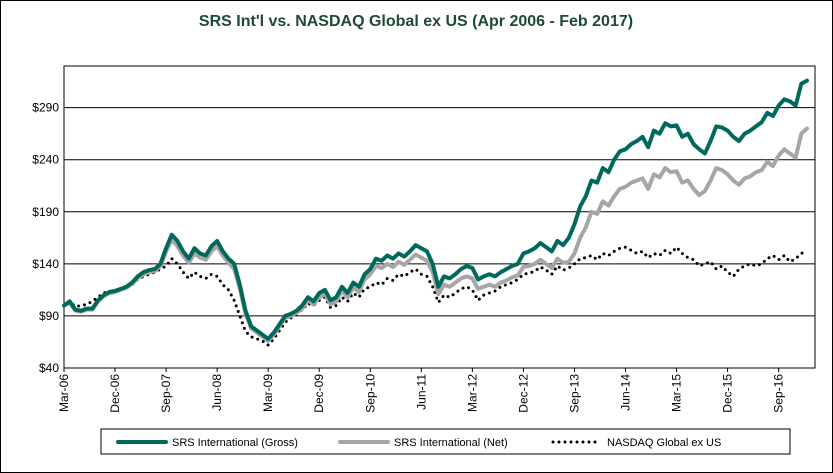 The width and height of the screenshot is (833, 473). What do you see at coordinates (166, 393) in the screenshot?
I see `x-tick-label: Sep-07` at bounding box center [166, 393].